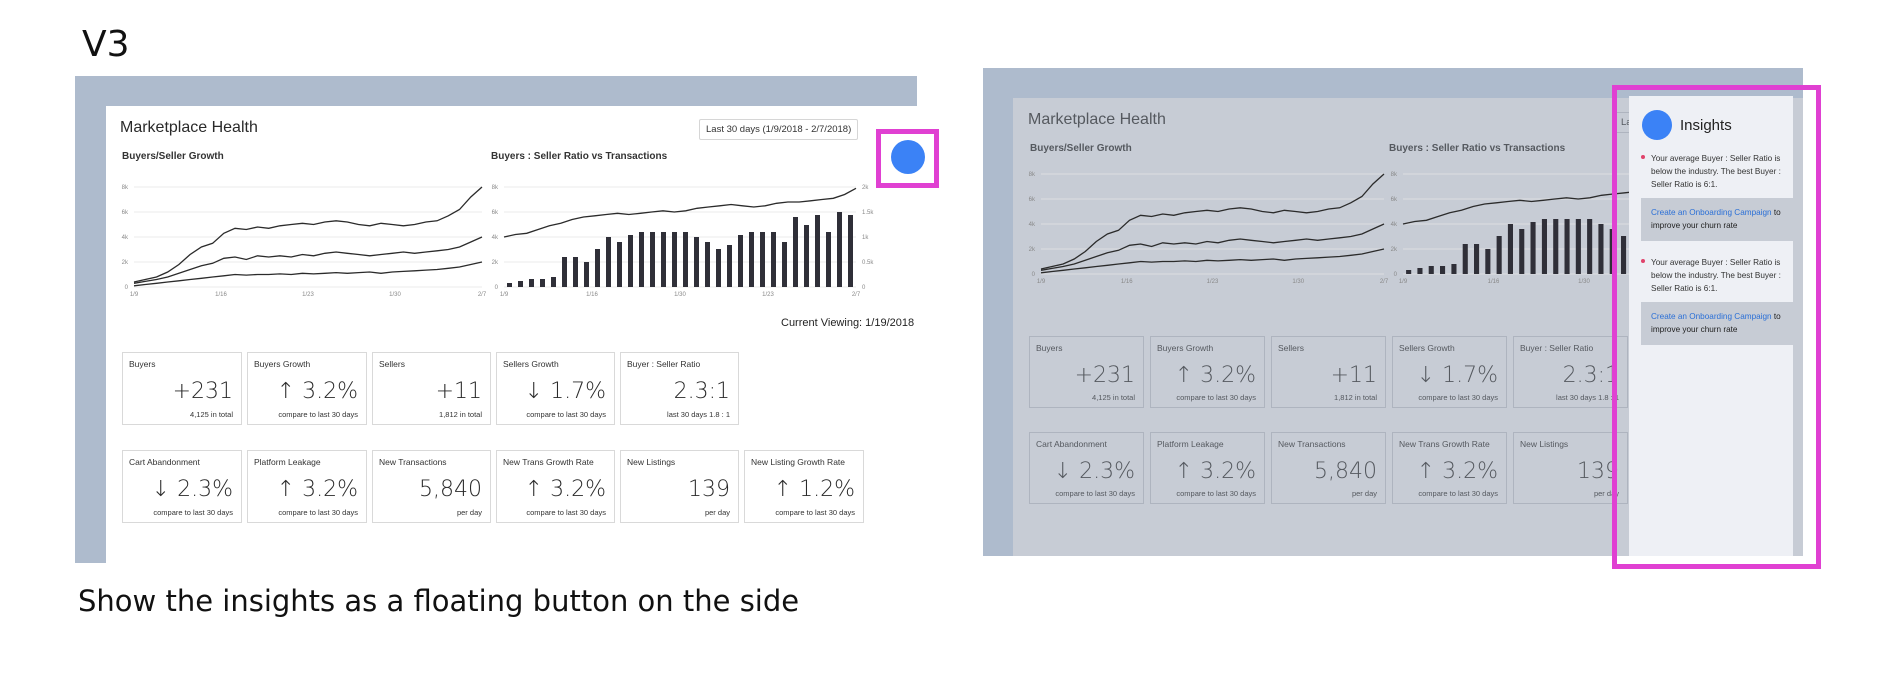 This screenshot has height=688, width=1888. Describe the element at coordinates (1716, 327) in the screenshot. I see `highlight-box-panel` at that location.